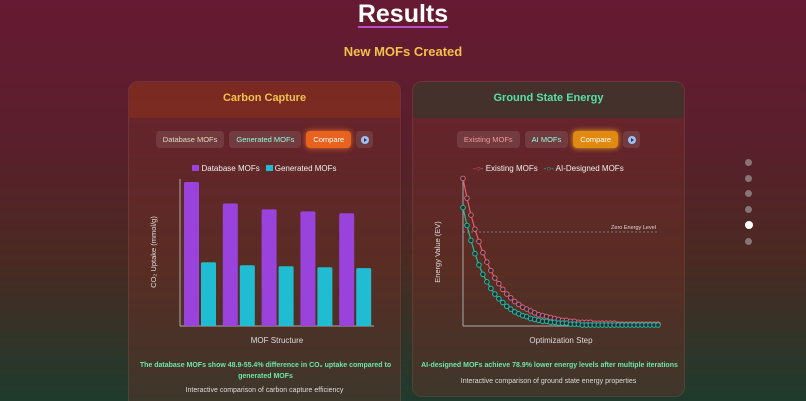 The image size is (806, 401). What do you see at coordinates (153, 252) in the screenshot?
I see `y-axis-label: CO₂ Uptake (mmol/g)` at bounding box center [153, 252].